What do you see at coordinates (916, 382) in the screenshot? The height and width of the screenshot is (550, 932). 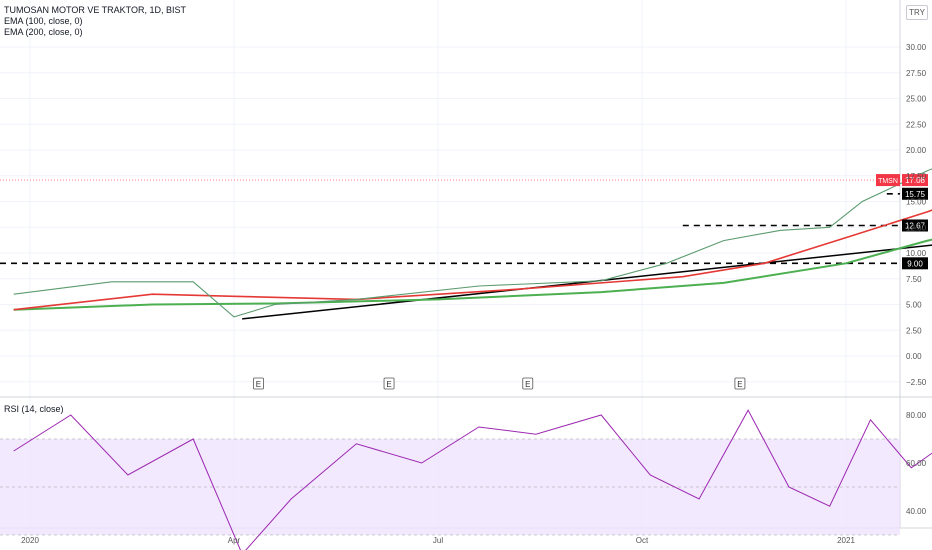 I see `price-axis-label: −2.50` at bounding box center [916, 382].